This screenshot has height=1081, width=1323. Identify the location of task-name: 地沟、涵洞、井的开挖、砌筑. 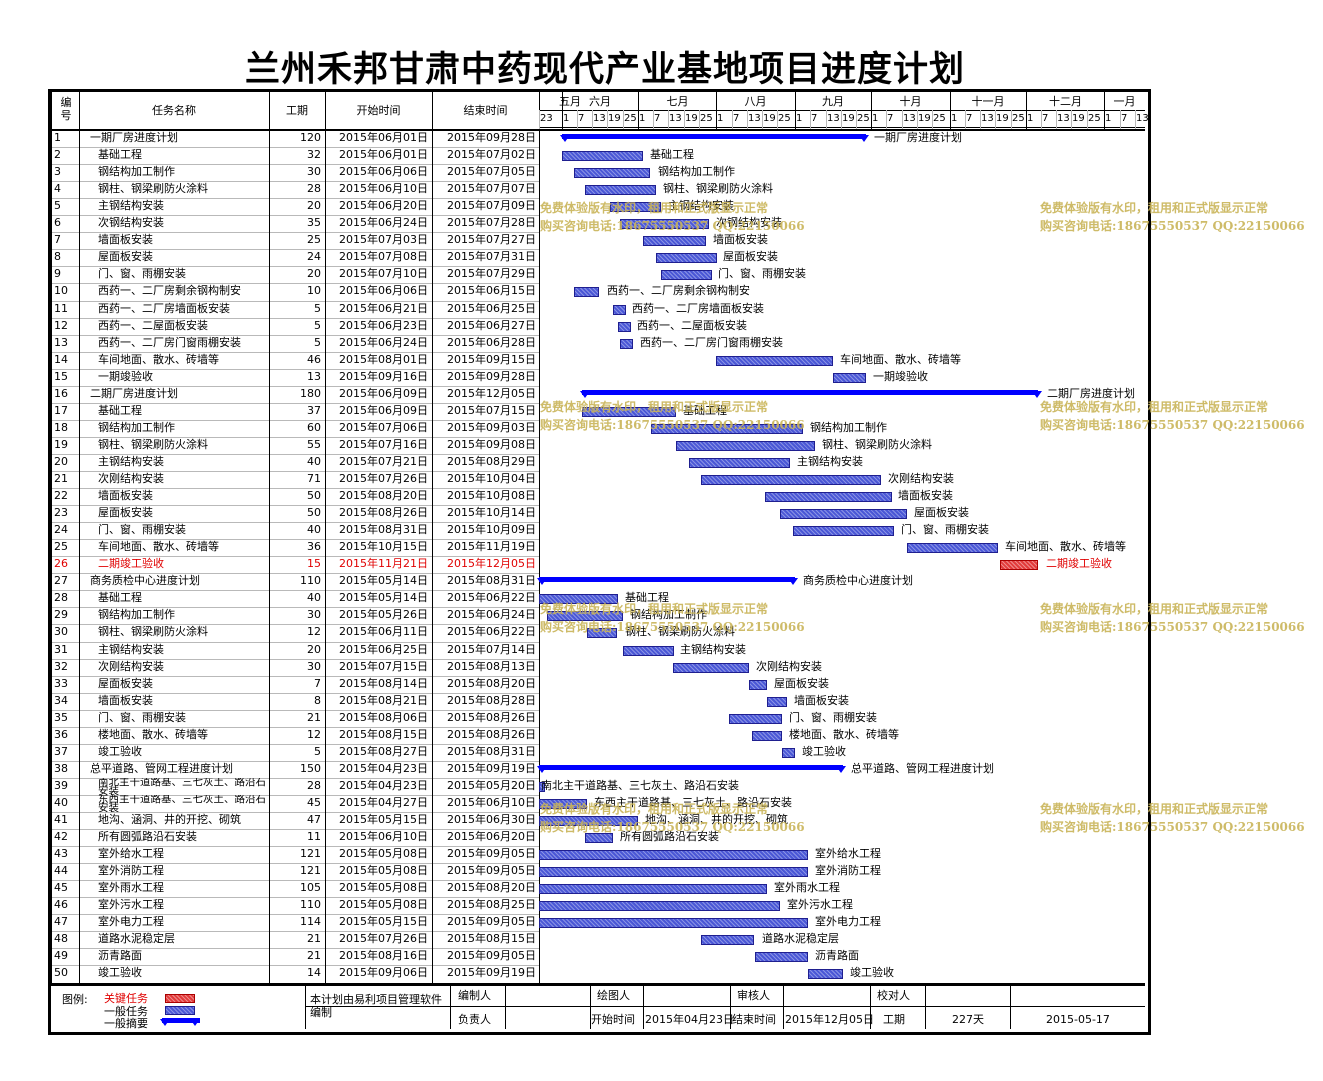
(169, 819).